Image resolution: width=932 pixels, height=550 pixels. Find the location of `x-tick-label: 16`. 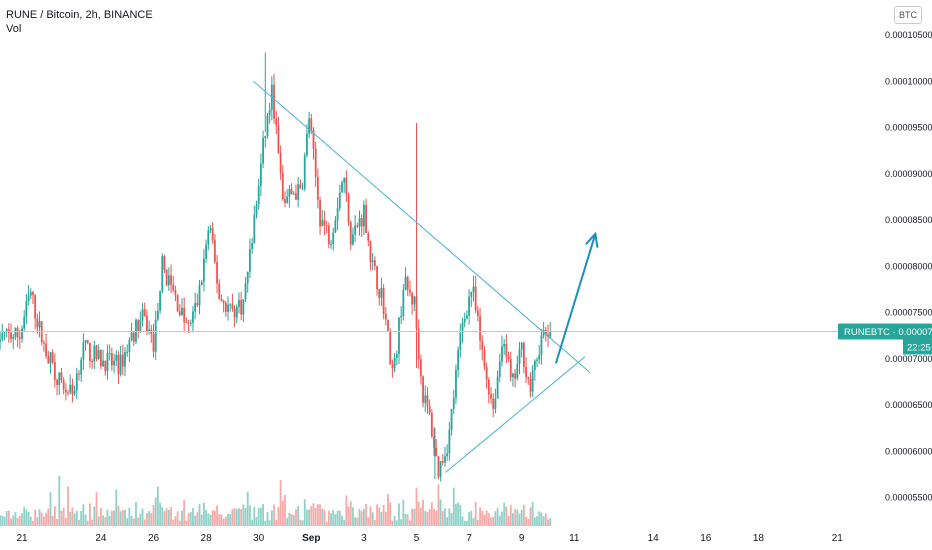

x-tick-label: 16 is located at coordinates (706, 538).